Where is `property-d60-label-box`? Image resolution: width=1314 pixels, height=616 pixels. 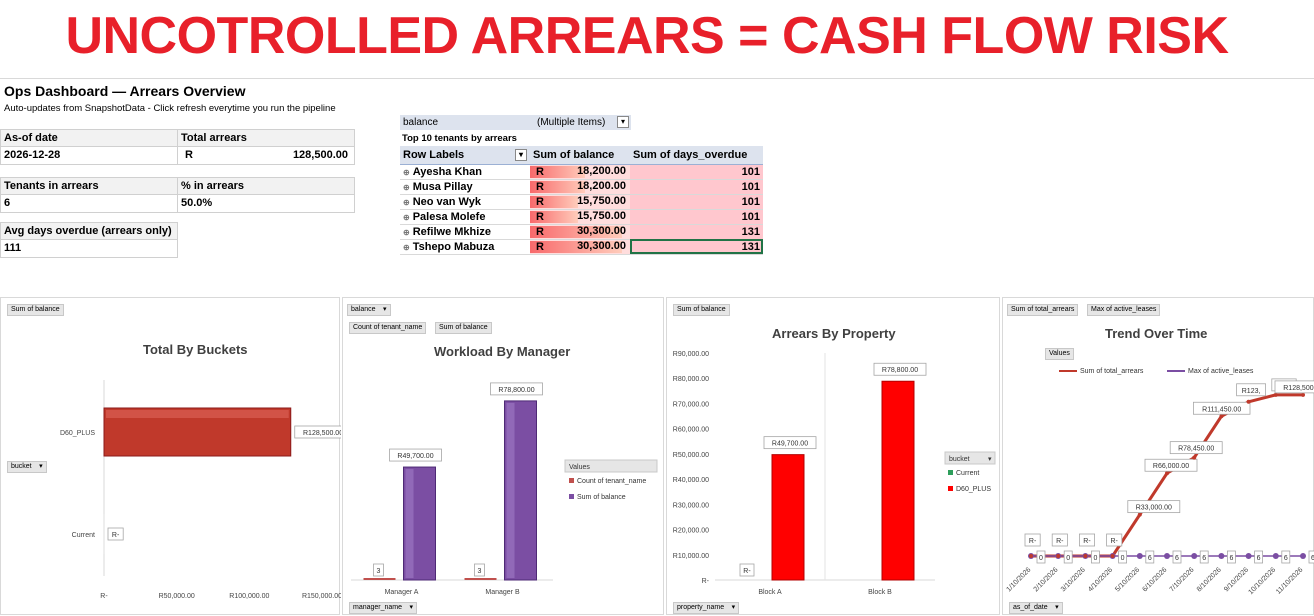 property-d60-label-box is located at coordinates (790, 443).